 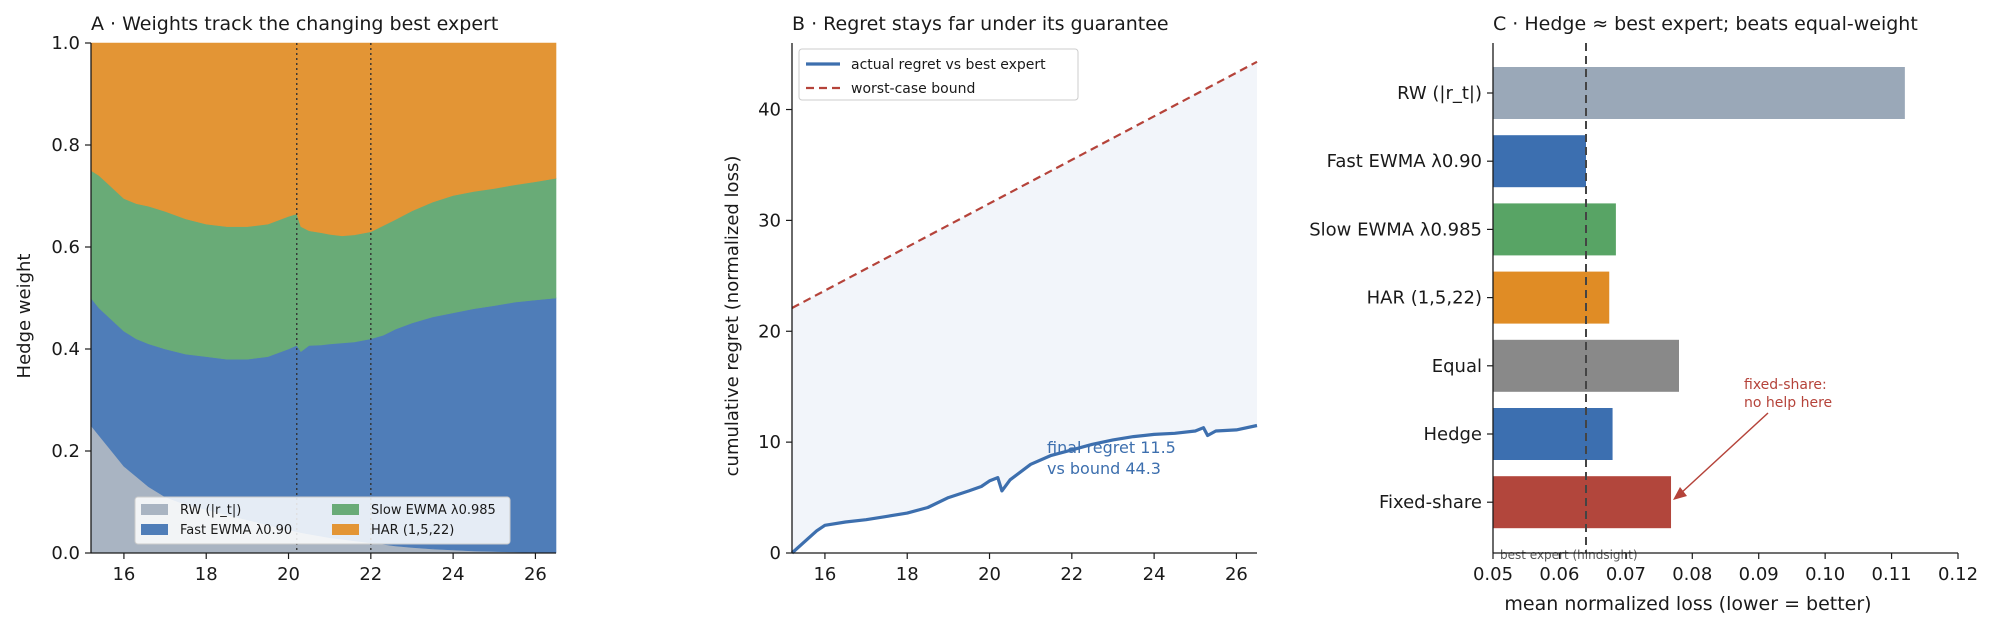 I want to click on panel-a-x-tick-label: 16, so click(x=123, y=574).